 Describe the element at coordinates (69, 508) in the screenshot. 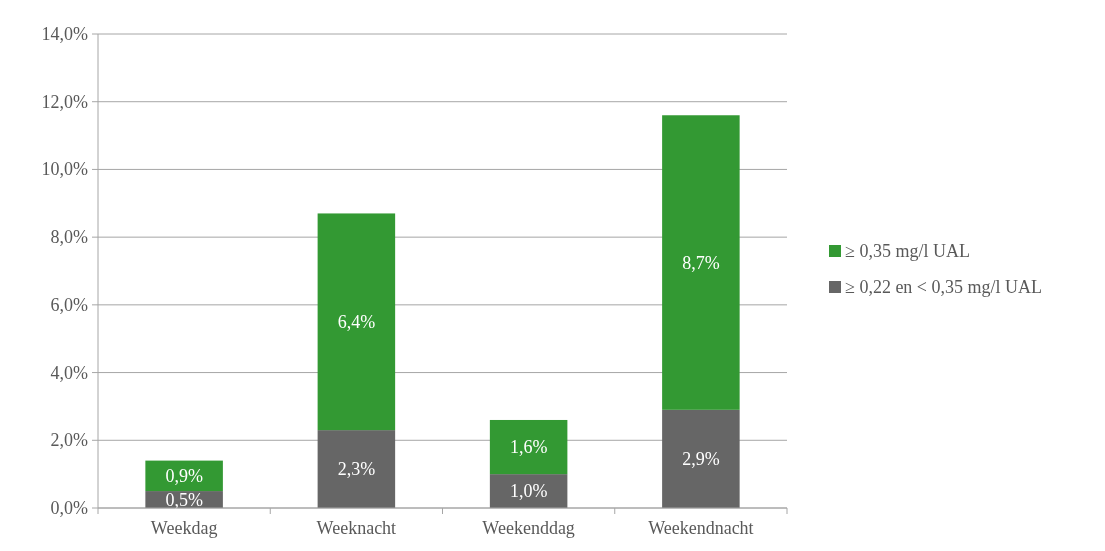

I see `y-tick-label: 0,0%` at that location.